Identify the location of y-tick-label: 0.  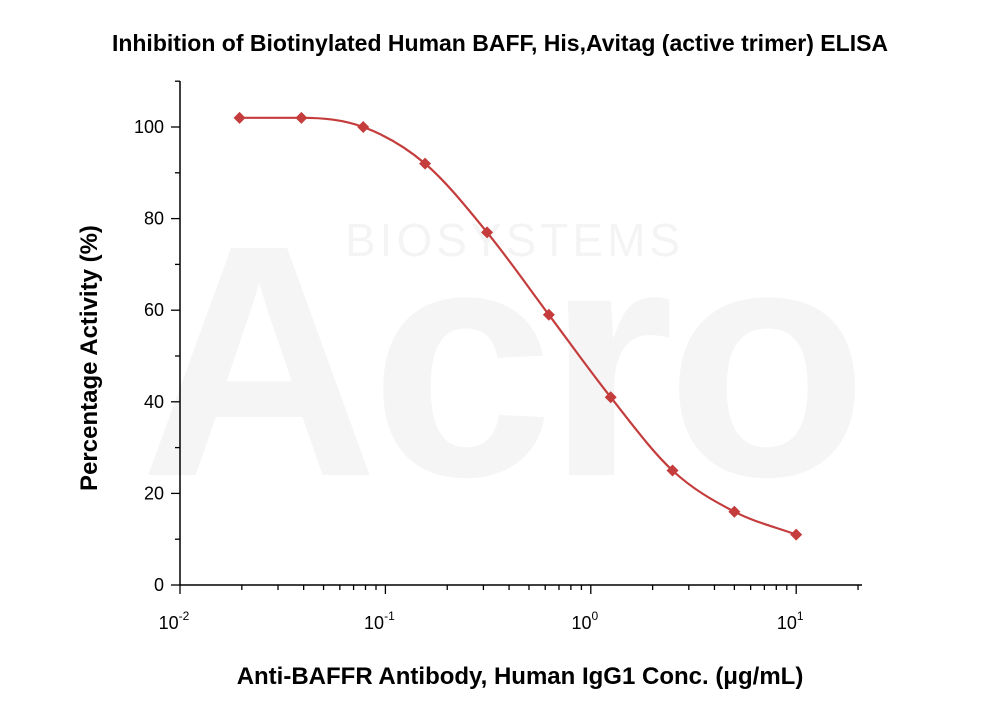
(159, 585).